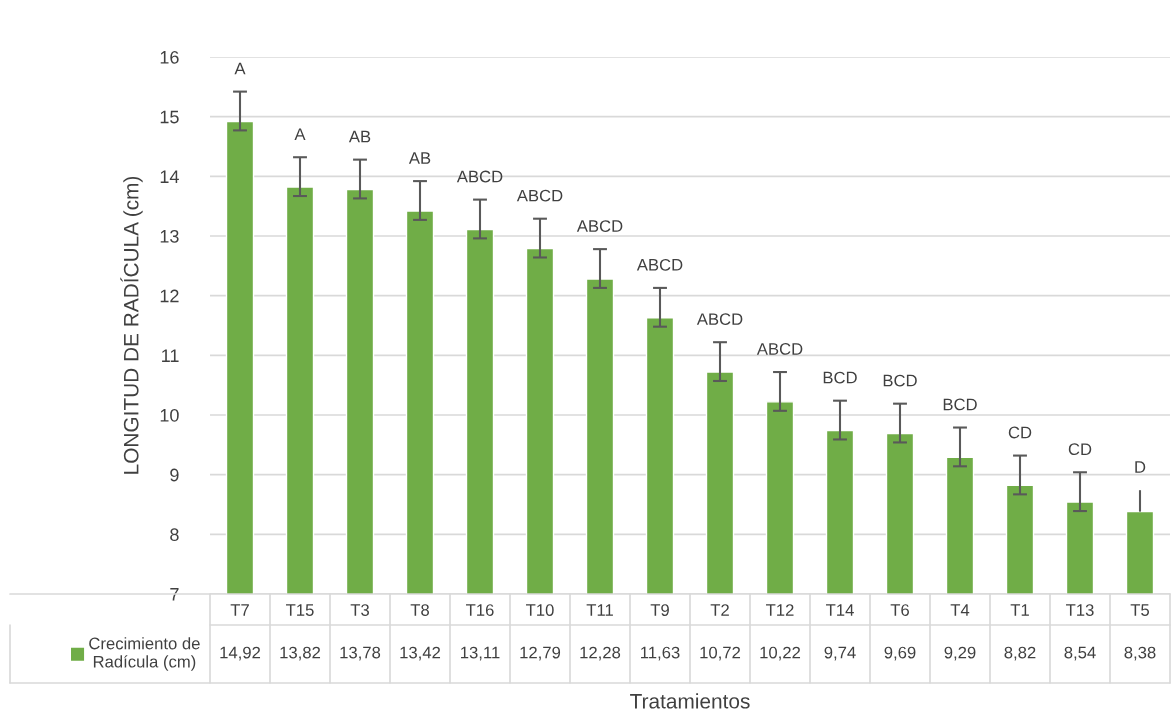 The height and width of the screenshot is (723, 1172). Describe the element at coordinates (300, 610) in the screenshot. I see `x-tick-label: T15` at that location.